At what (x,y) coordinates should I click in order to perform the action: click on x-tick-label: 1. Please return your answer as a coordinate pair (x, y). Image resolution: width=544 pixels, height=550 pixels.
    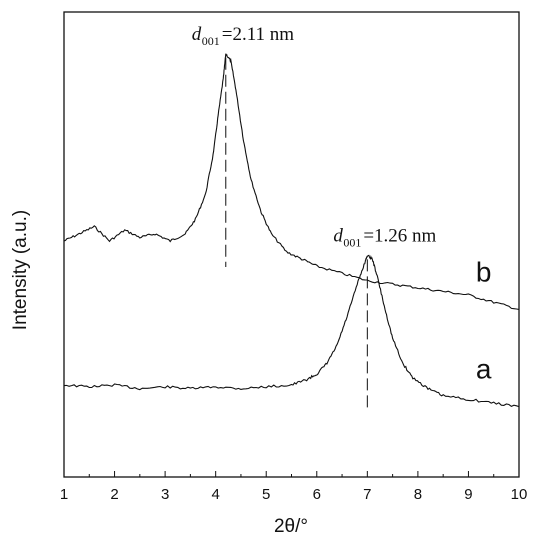
    Looking at the image, I should click on (64, 494).